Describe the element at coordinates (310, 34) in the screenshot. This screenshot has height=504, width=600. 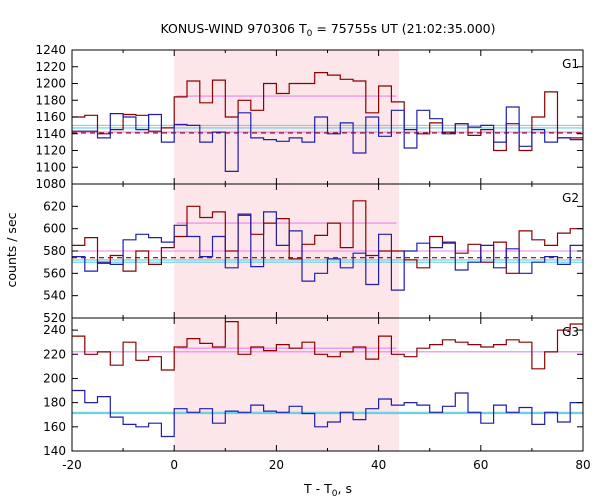
I see `chart-title-subscript: 0` at that location.